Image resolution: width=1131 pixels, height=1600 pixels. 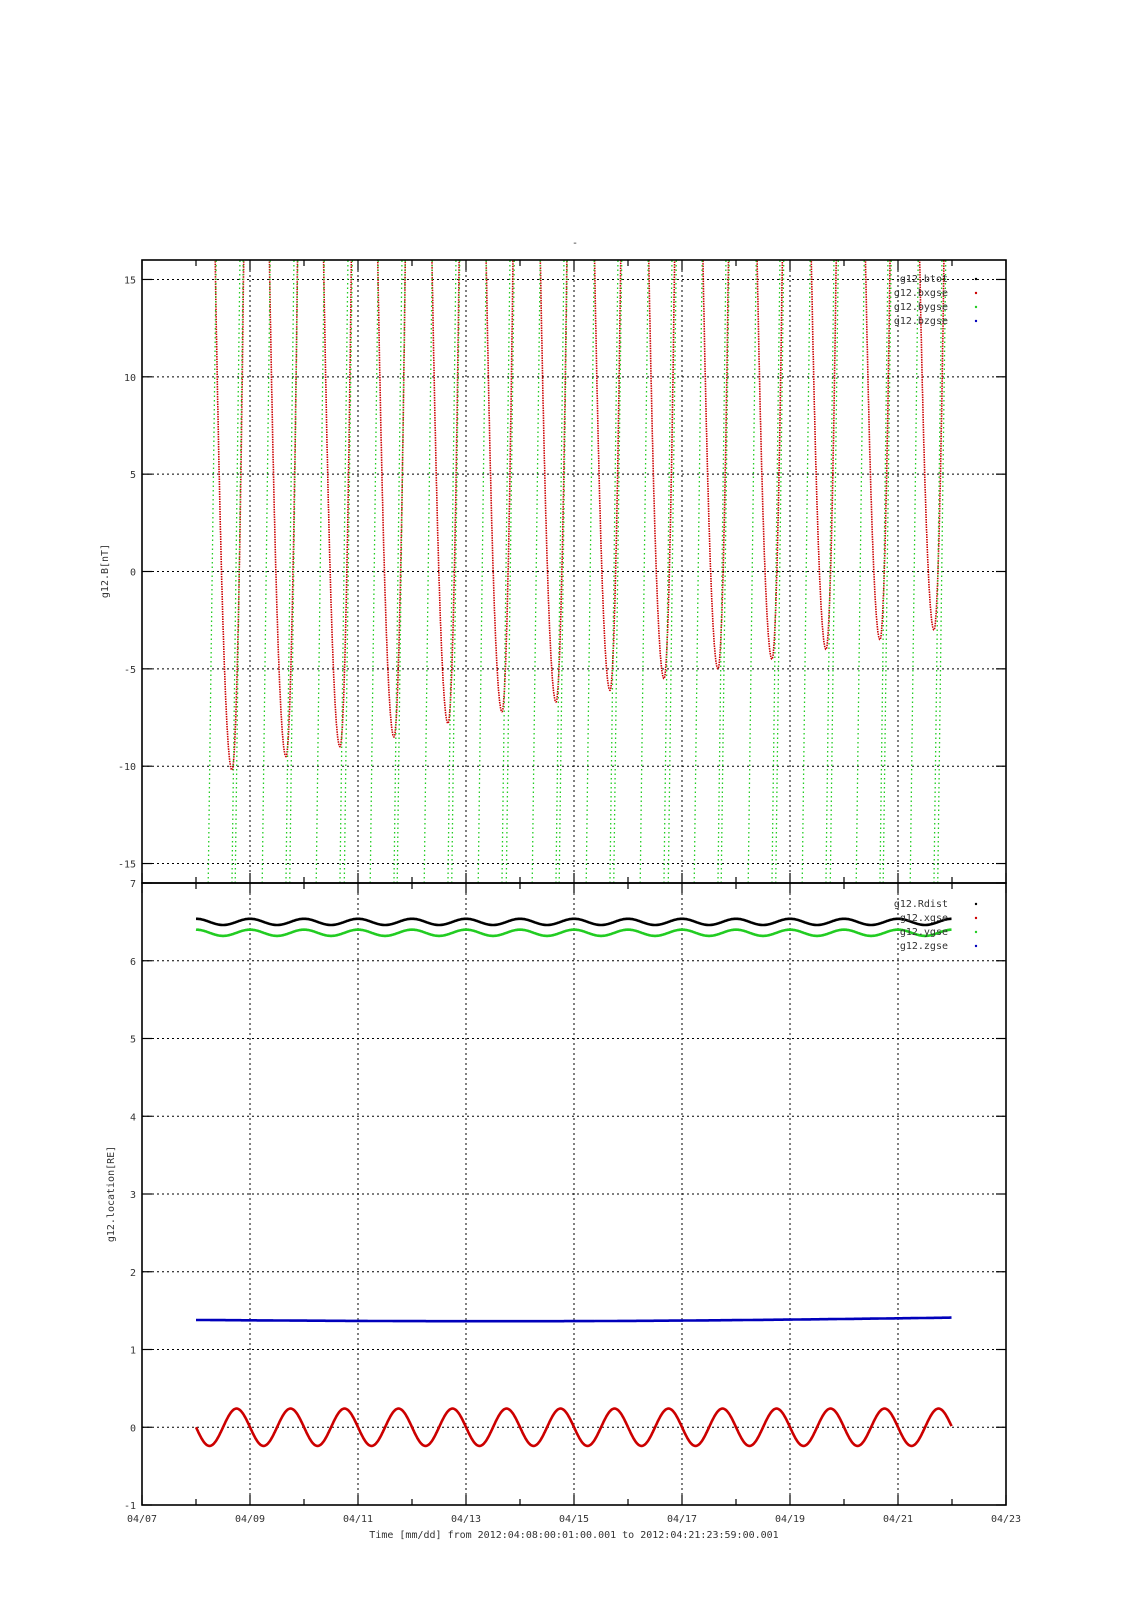 I want to click on series-ygse-line, so click(x=573, y=933).